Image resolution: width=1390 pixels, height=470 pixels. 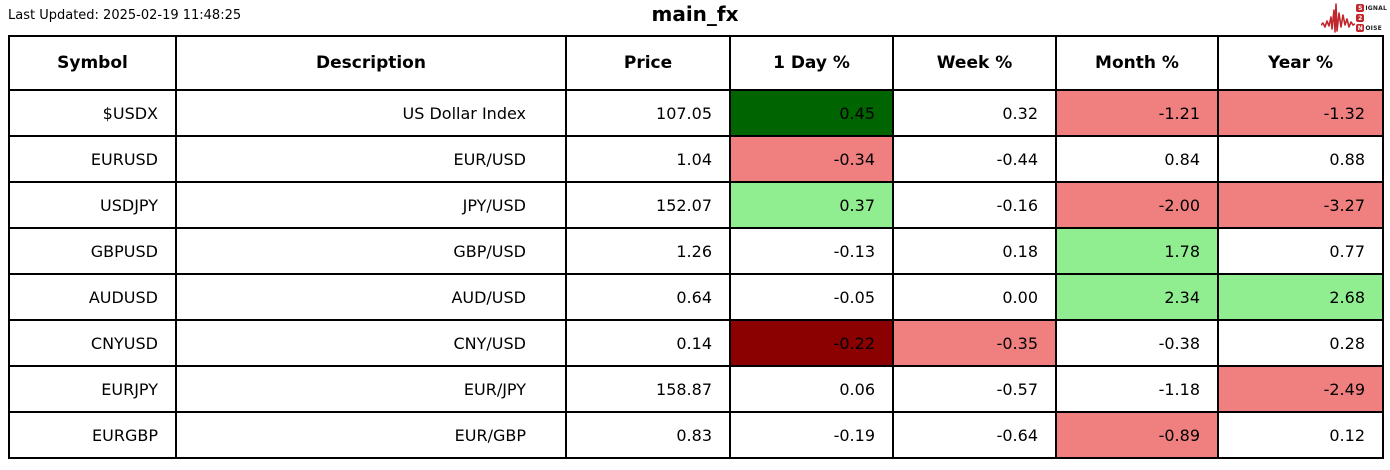 I want to click on description-cell: US Dollar Index, so click(x=371, y=113).